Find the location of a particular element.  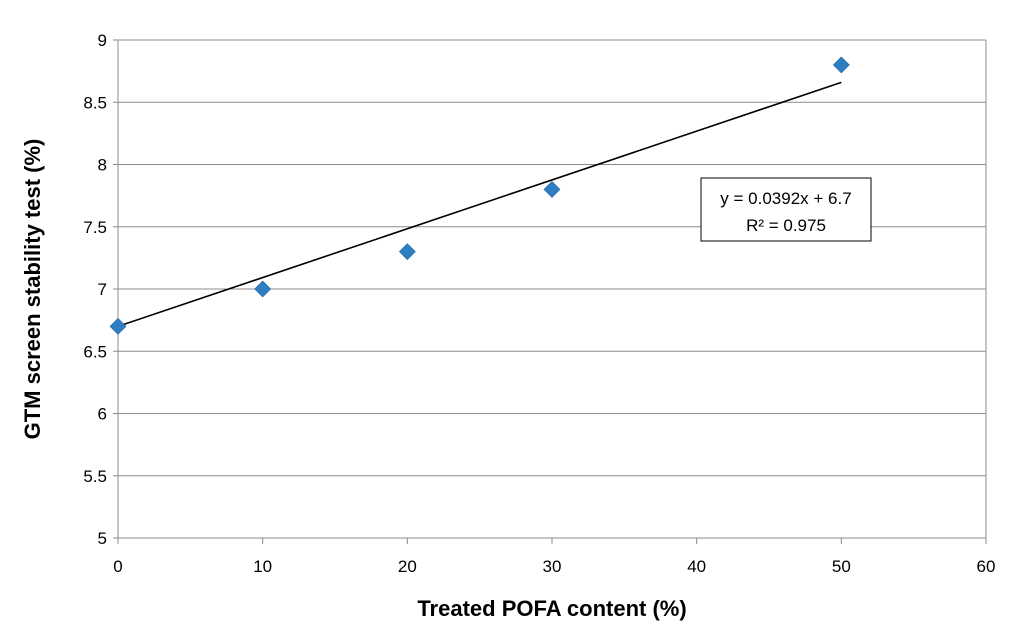

y-tick-label: 7.5 is located at coordinates (95, 227).